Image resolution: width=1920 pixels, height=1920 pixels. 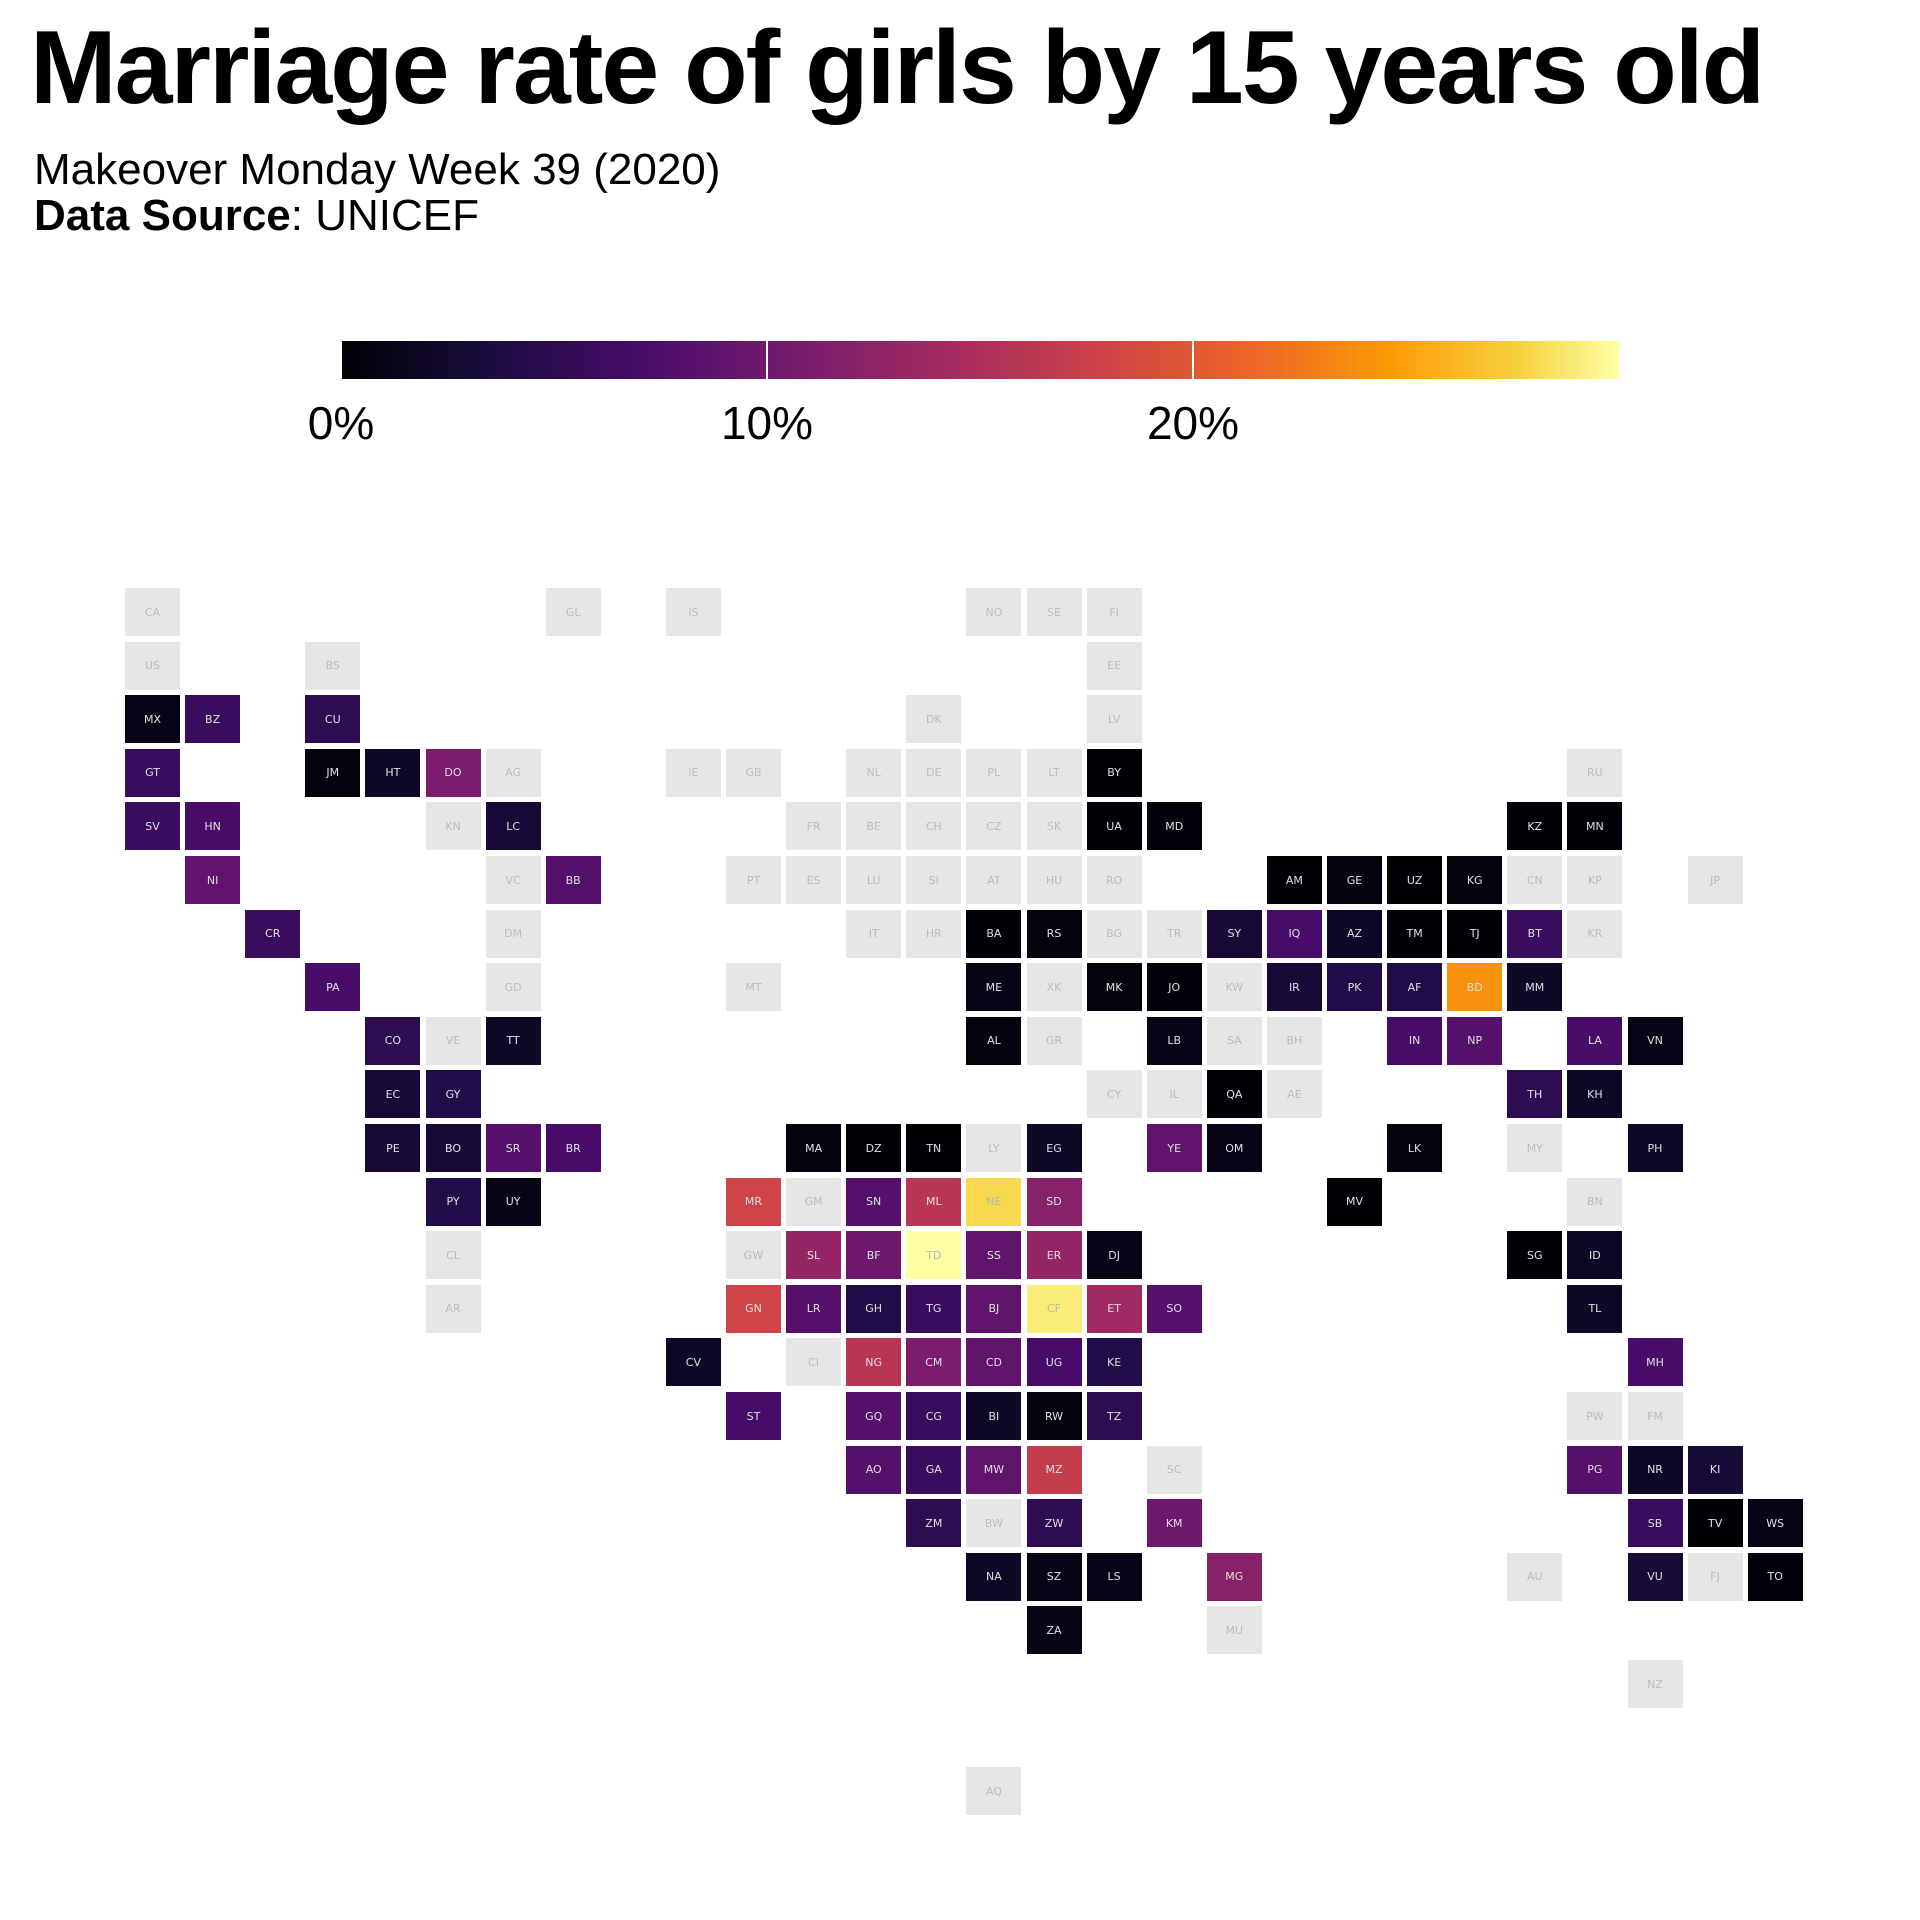 I want to click on country-tile-lu: LU, so click(x=874, y=880).